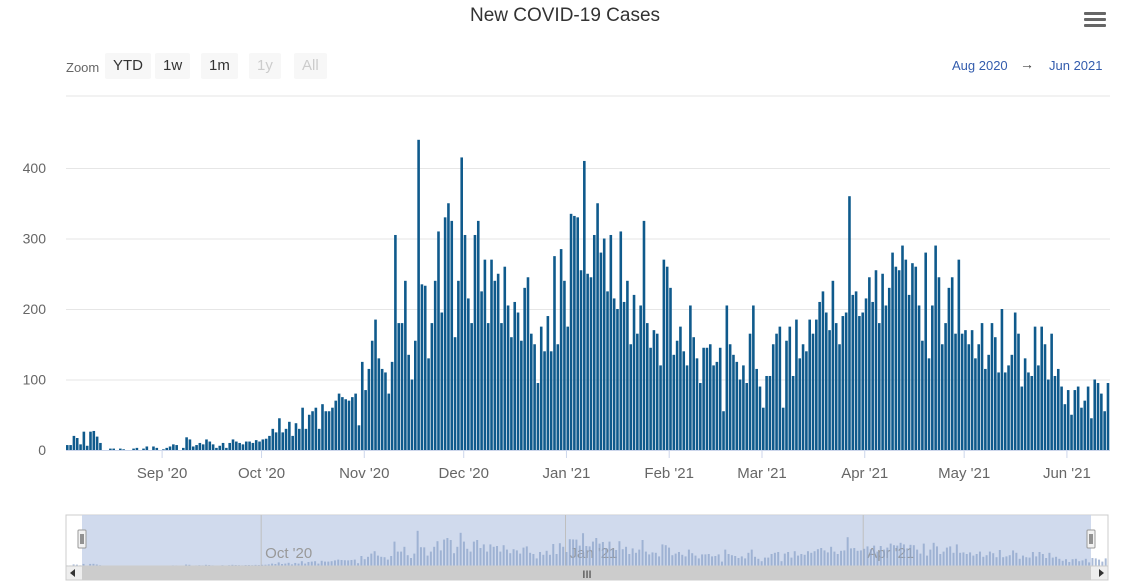  Describe the element at coordinates (173, 66) in the screenshot. I see `zoom-1w-button: 1w` at that location.